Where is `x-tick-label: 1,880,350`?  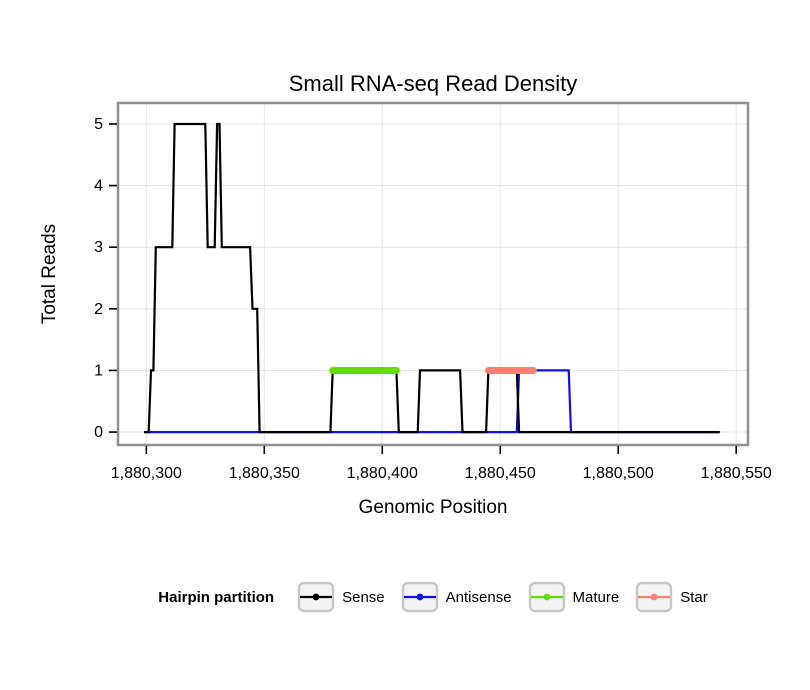
x-tick-label: 1,880,350 is located at coordinates (264, 473).